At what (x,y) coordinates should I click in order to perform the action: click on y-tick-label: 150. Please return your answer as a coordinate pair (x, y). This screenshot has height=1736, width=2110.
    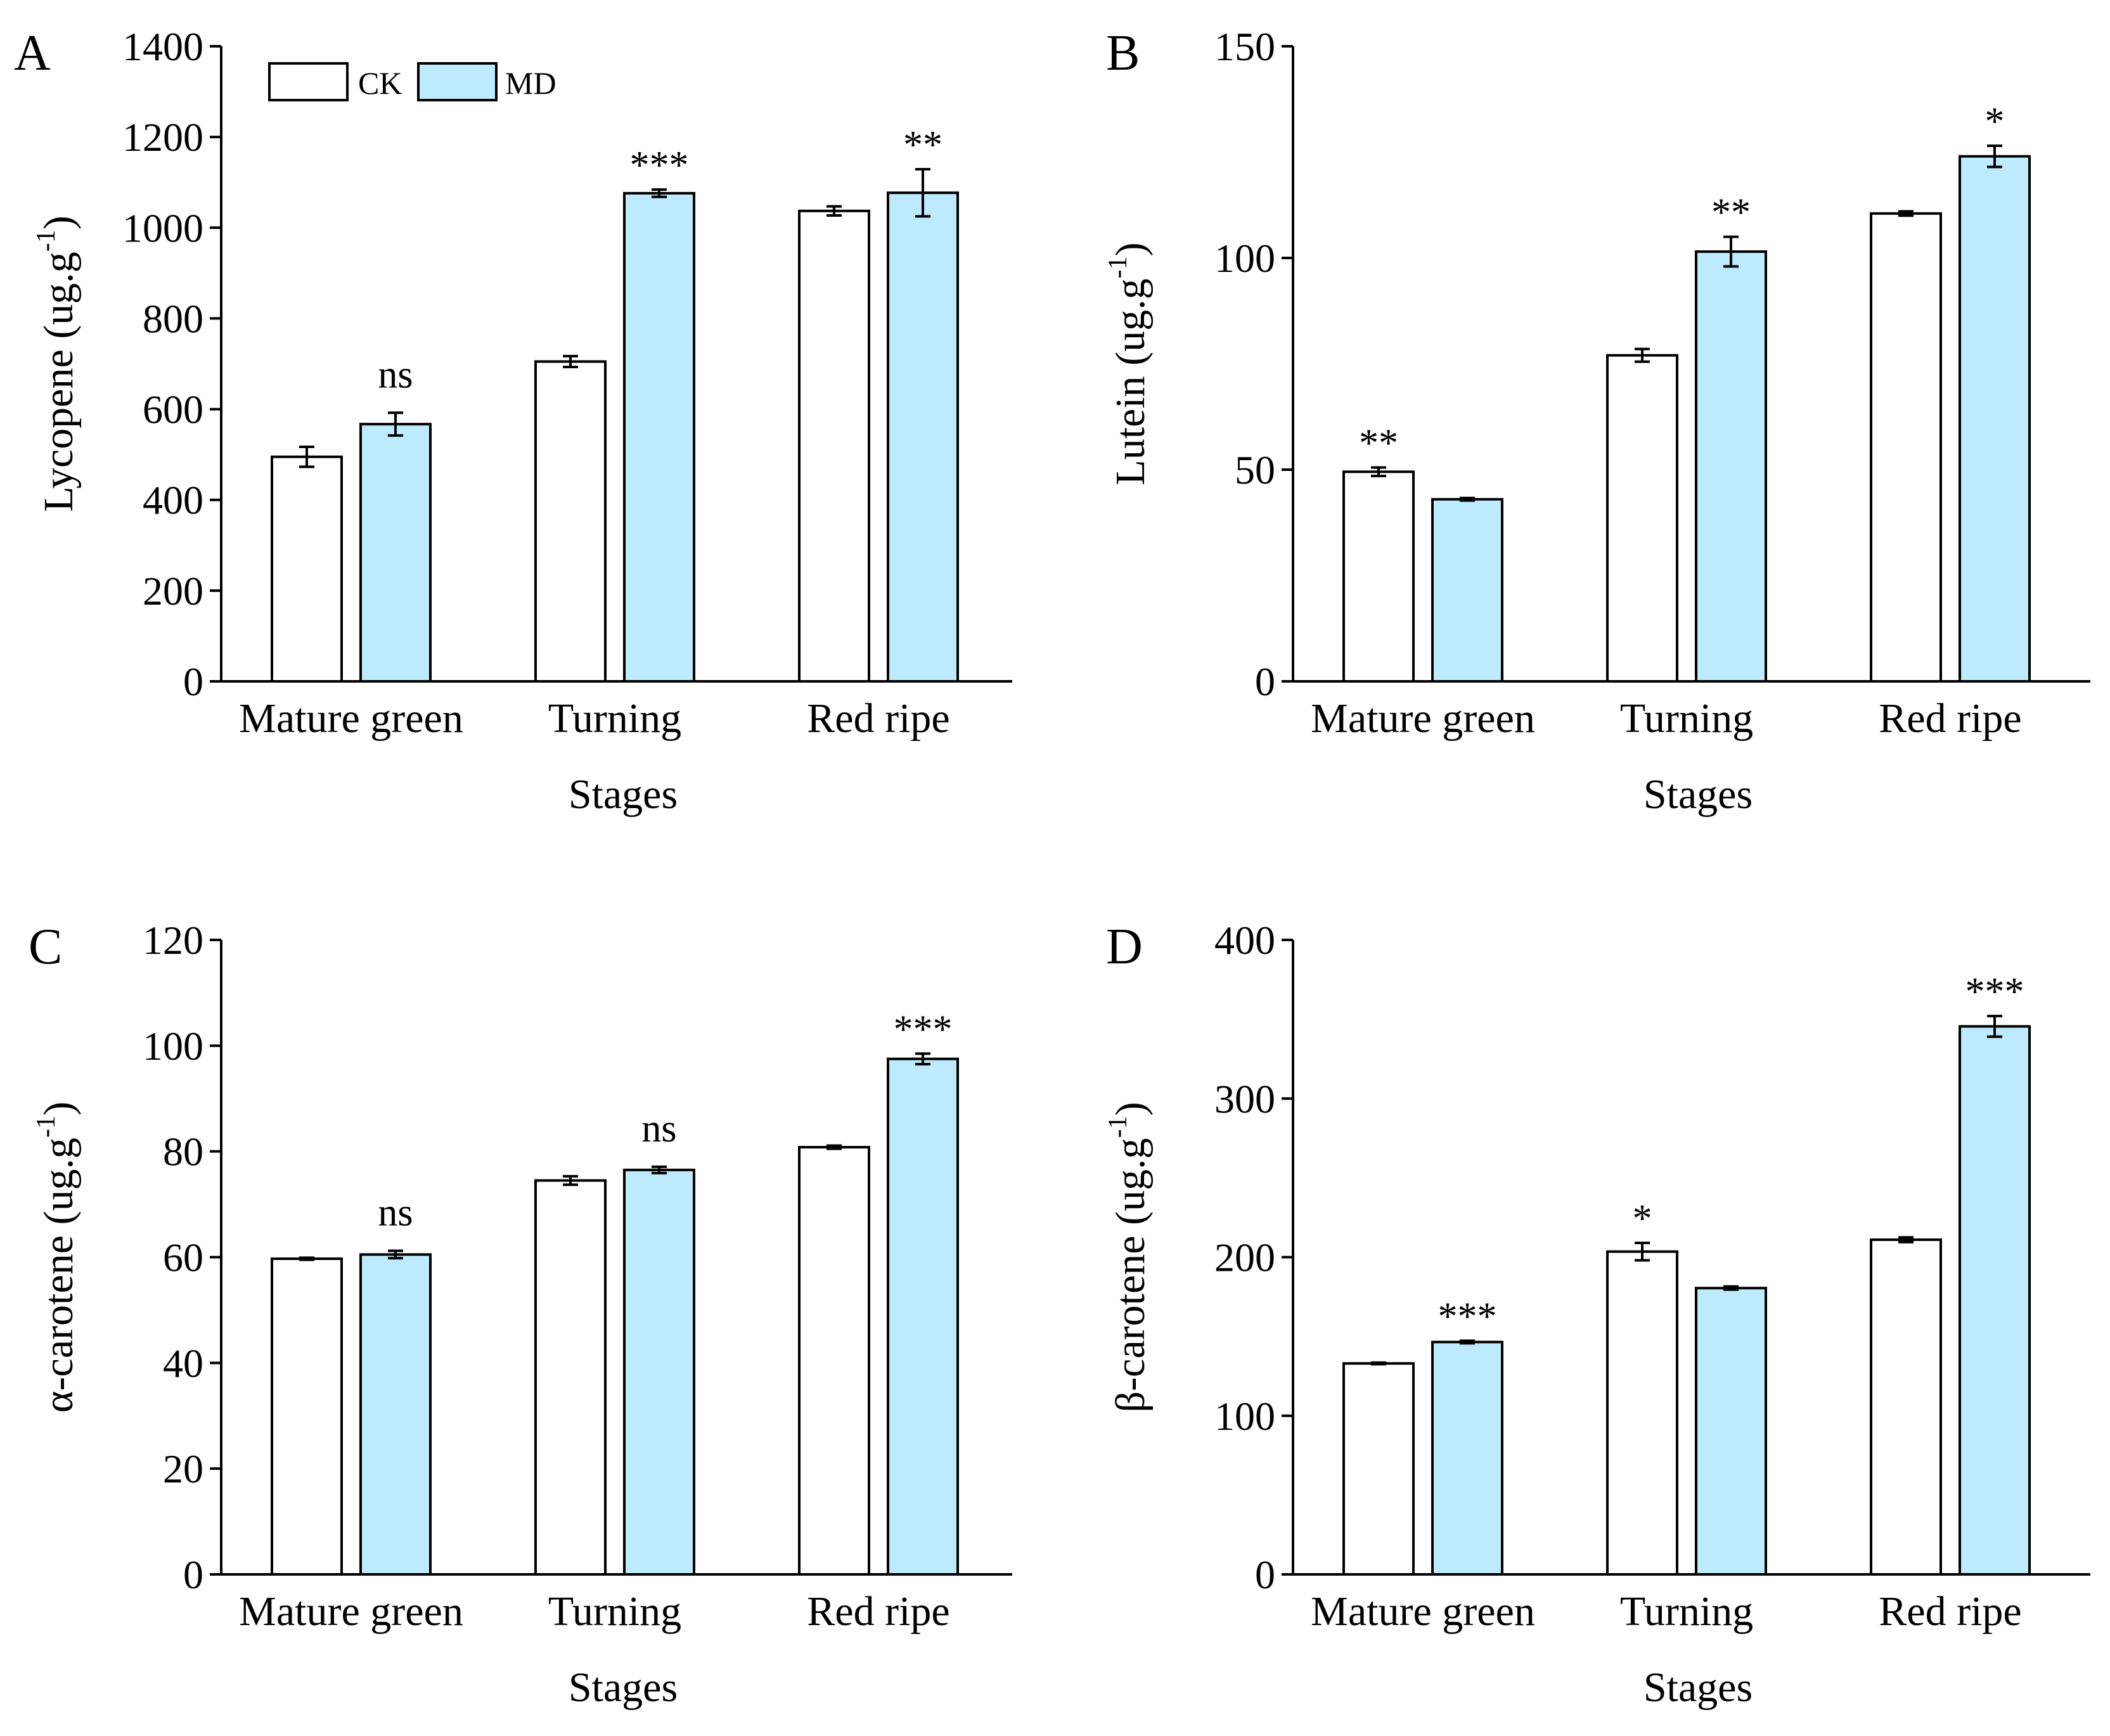
    Looking at the image, I should click on (1244, 46).